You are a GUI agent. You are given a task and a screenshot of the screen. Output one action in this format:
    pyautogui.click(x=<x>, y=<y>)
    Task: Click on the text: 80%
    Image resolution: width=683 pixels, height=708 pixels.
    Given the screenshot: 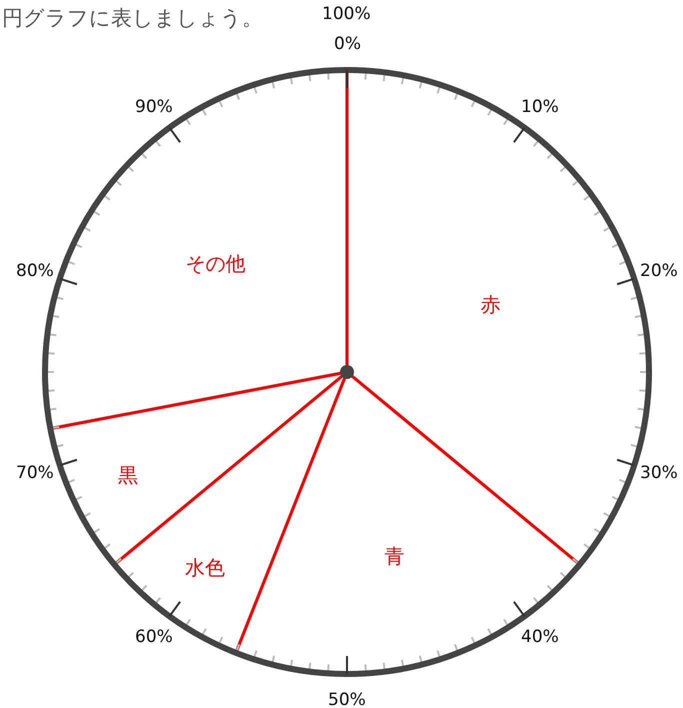 What is the action you would take?
    pyautogui.click(x=35, y=271)
    